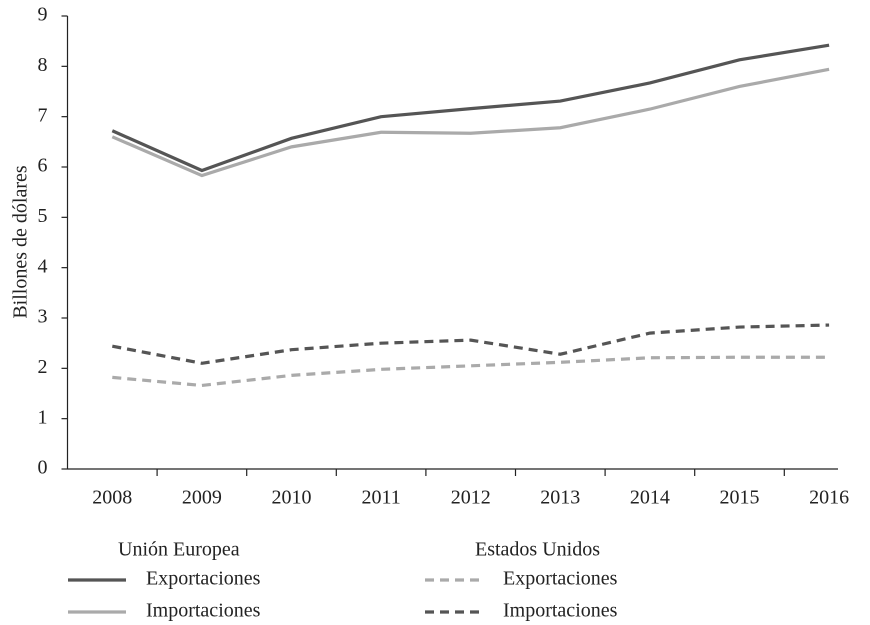  I want to click on x-tick-label: 2015, so click(740, 498).